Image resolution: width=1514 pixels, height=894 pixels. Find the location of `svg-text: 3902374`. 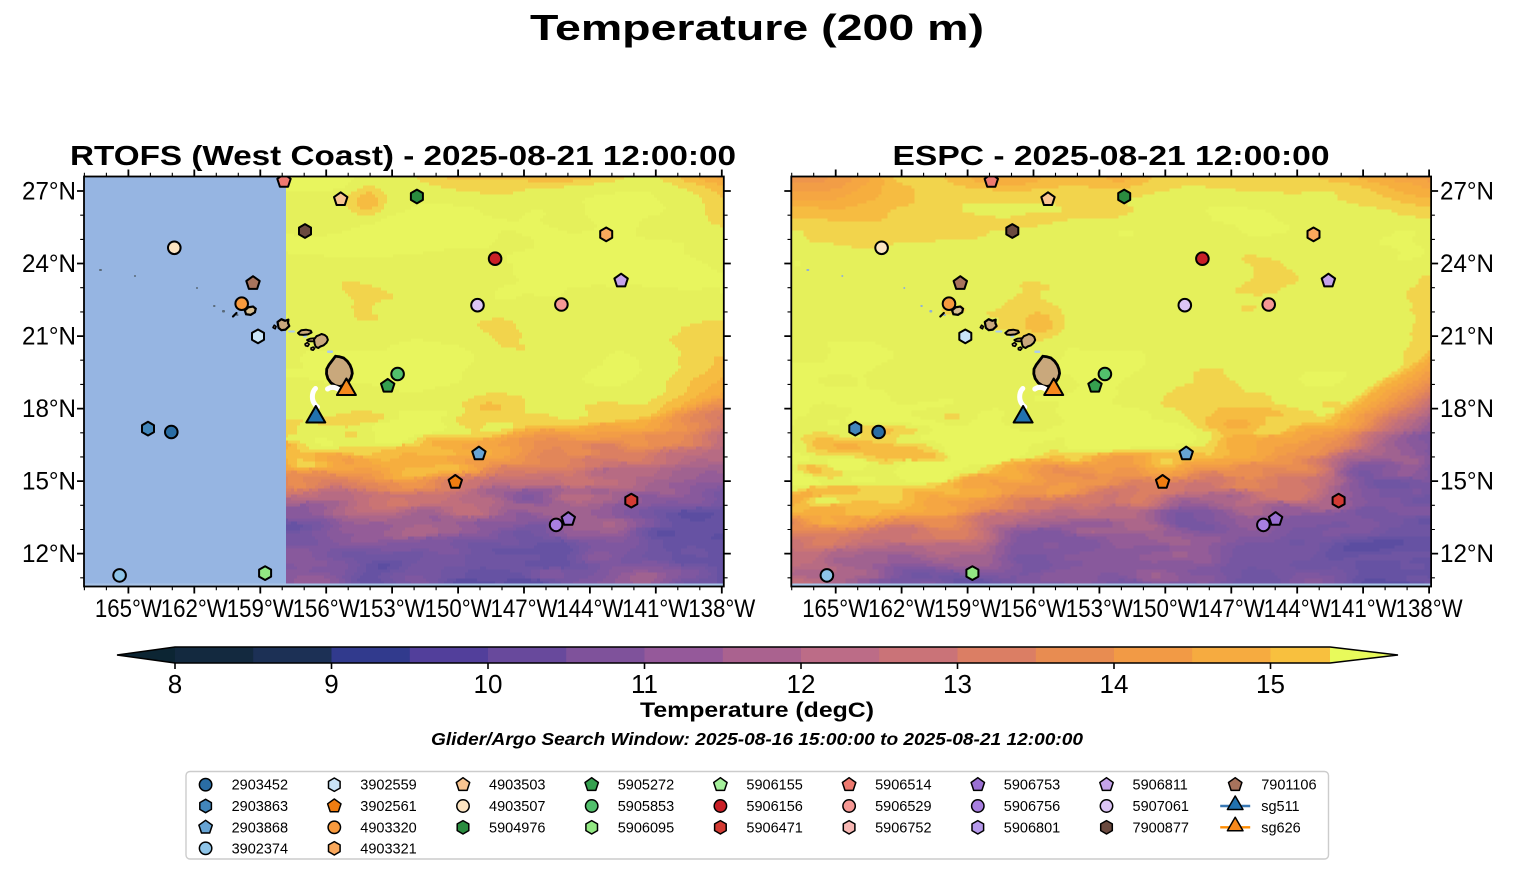

svg-text: 3902374 is located at coordinates (260, 849).